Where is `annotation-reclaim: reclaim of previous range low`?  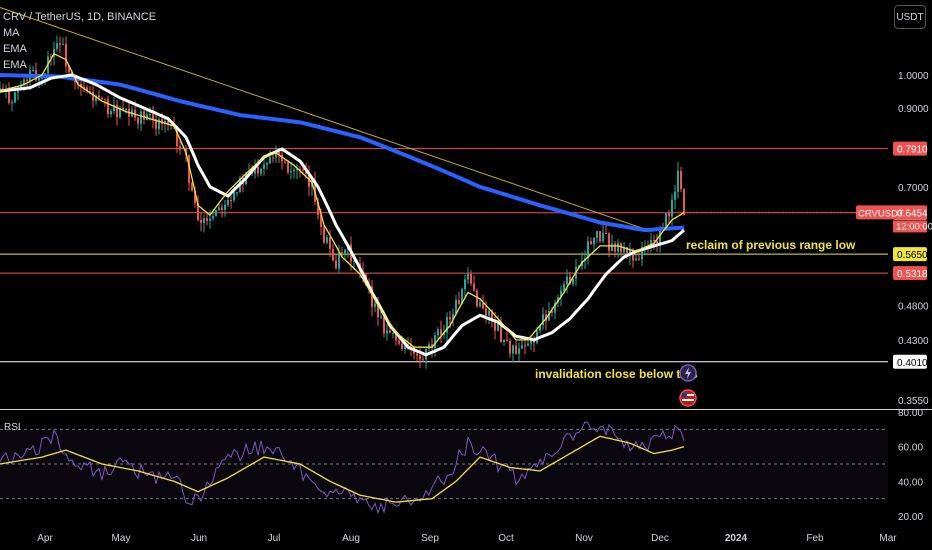 annotation-reclaim: reclaim of previous range low is located at coordinates (771, 245).